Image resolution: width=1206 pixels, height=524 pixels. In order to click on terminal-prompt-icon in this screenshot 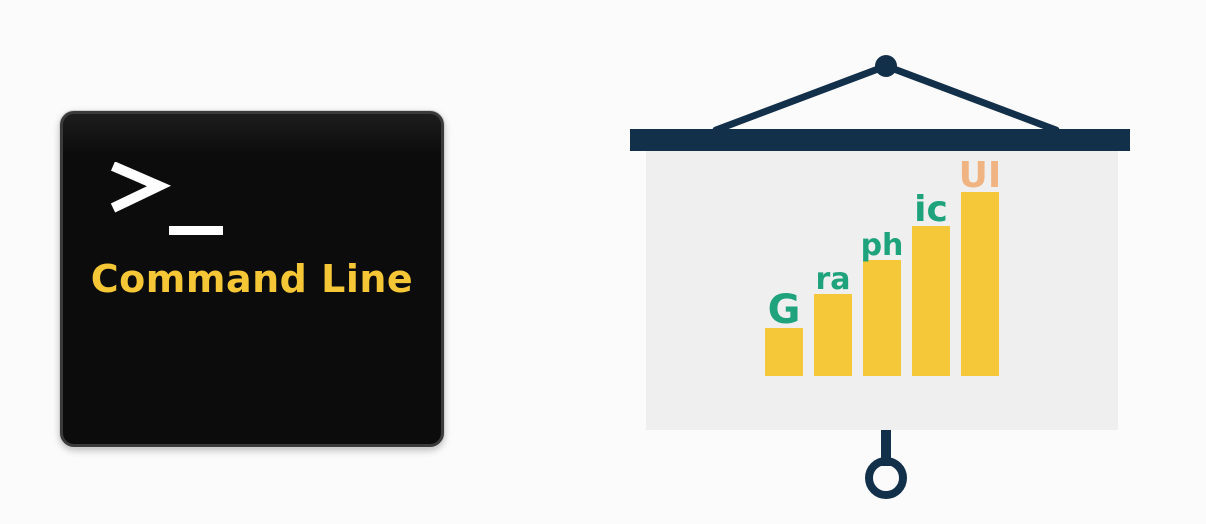, I will do `click(166, 198)`.